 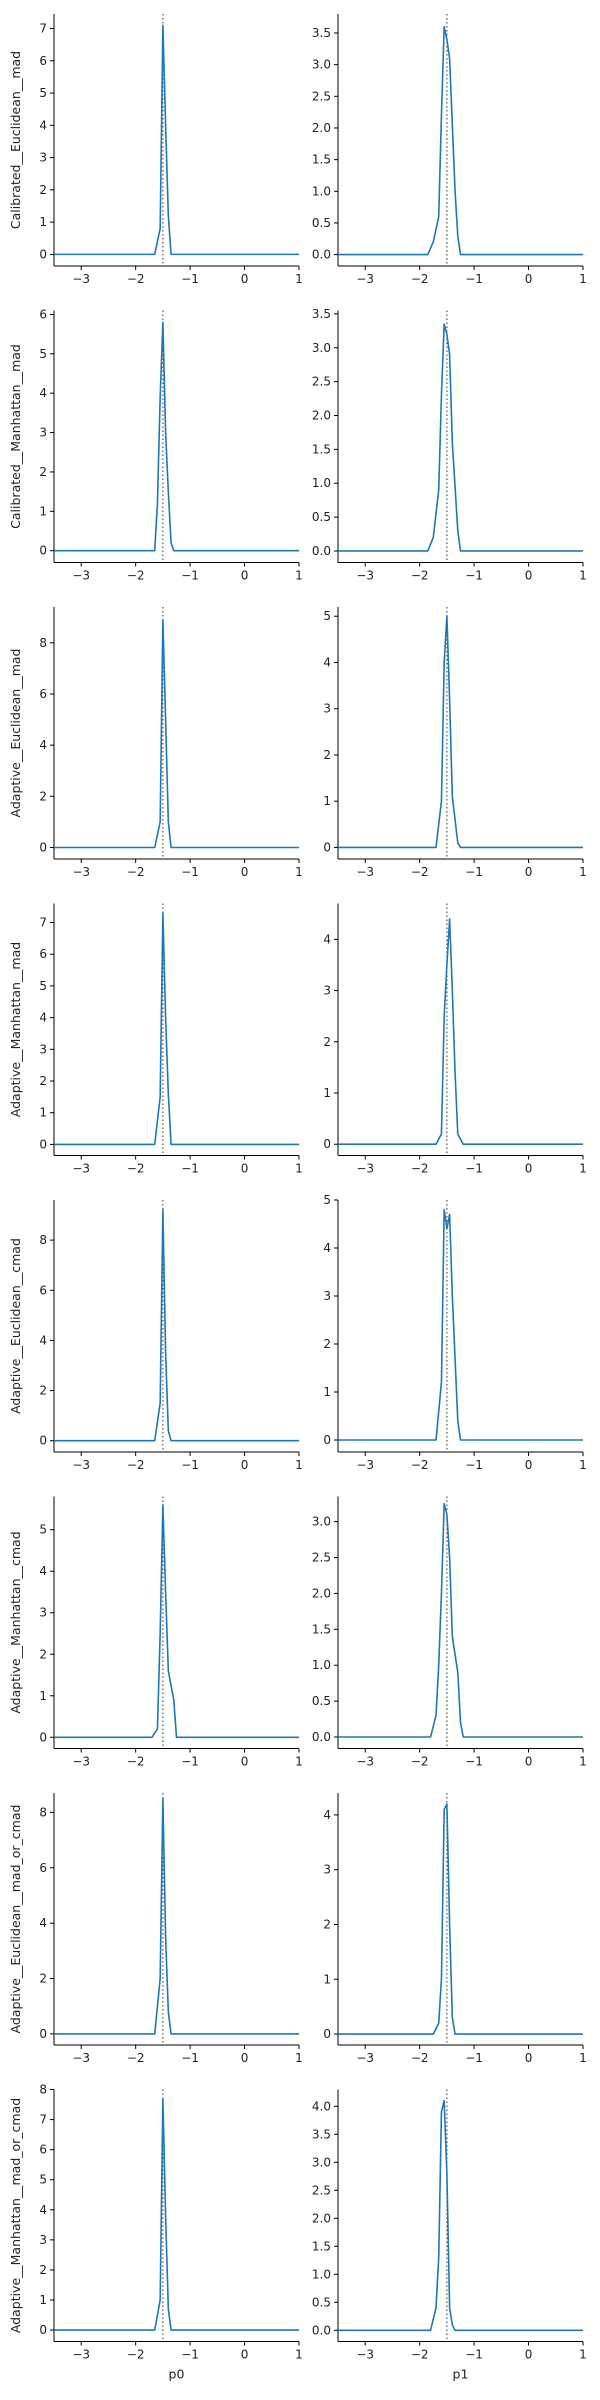 I want to click on subplot-4-1: −3 −2 −1 0 1 0 1 2 3 4 5, so click(x=454, y=1332).